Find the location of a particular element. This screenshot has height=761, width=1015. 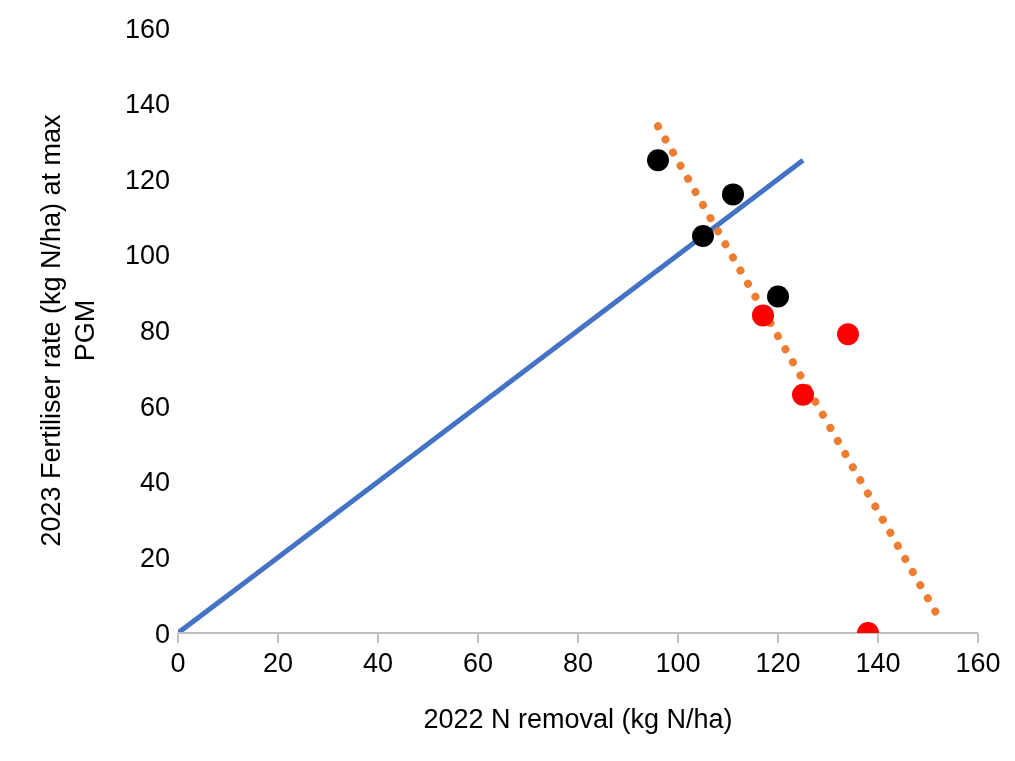

x-tick-label: 100 is located at coordinates (678, 663).